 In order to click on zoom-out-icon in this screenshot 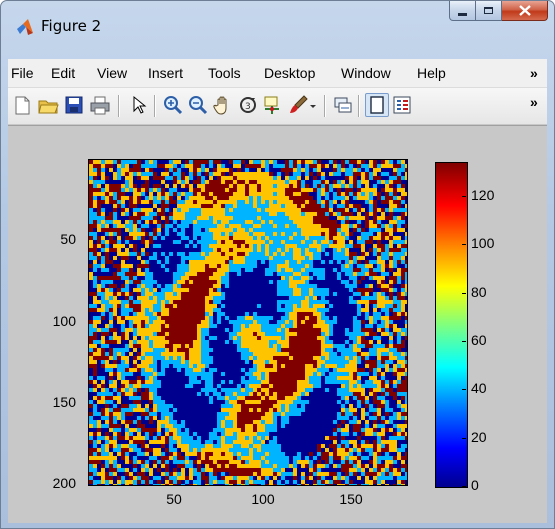, I will do `click(198, 105)`.